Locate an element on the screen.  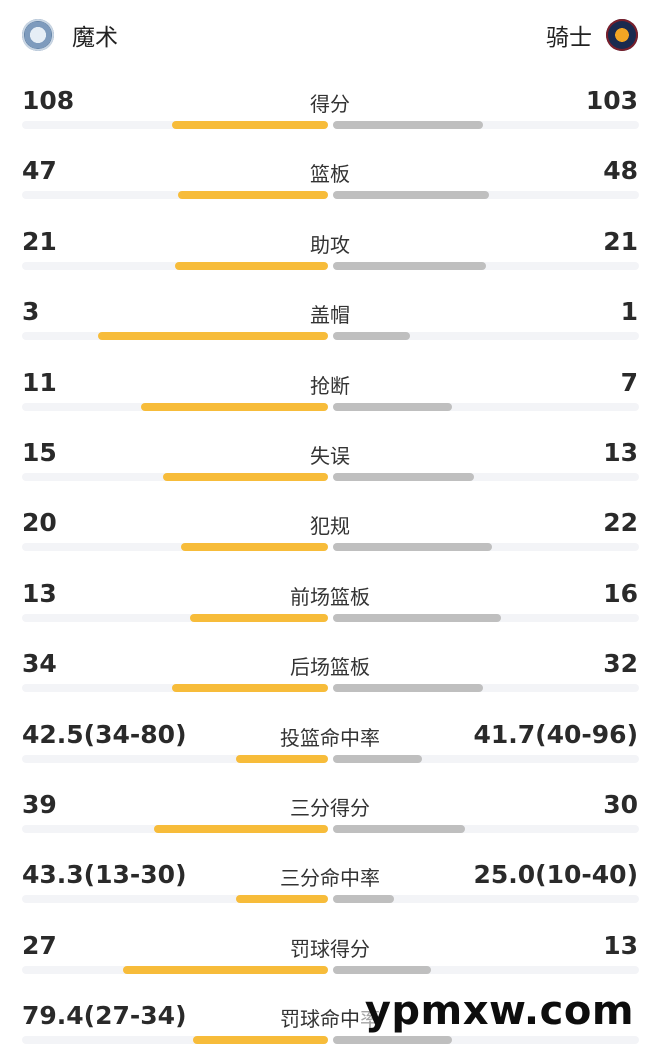
home-stat-value: 34 is located at coordinates (39, 664).